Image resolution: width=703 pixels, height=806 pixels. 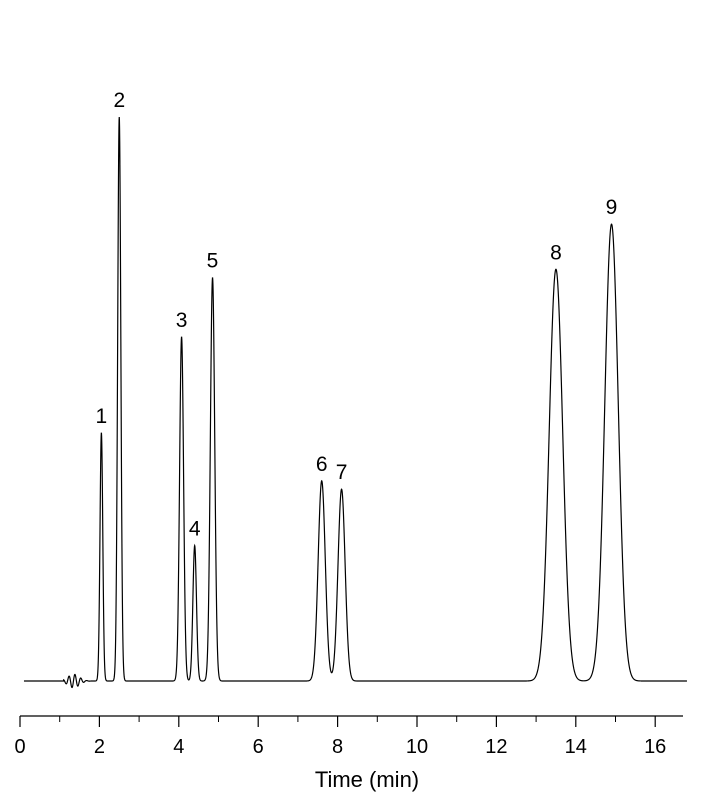 I want to click on x-axis-ticks: 0 2 4 6 8 10 12 14 16, so click(x=340, y=737).